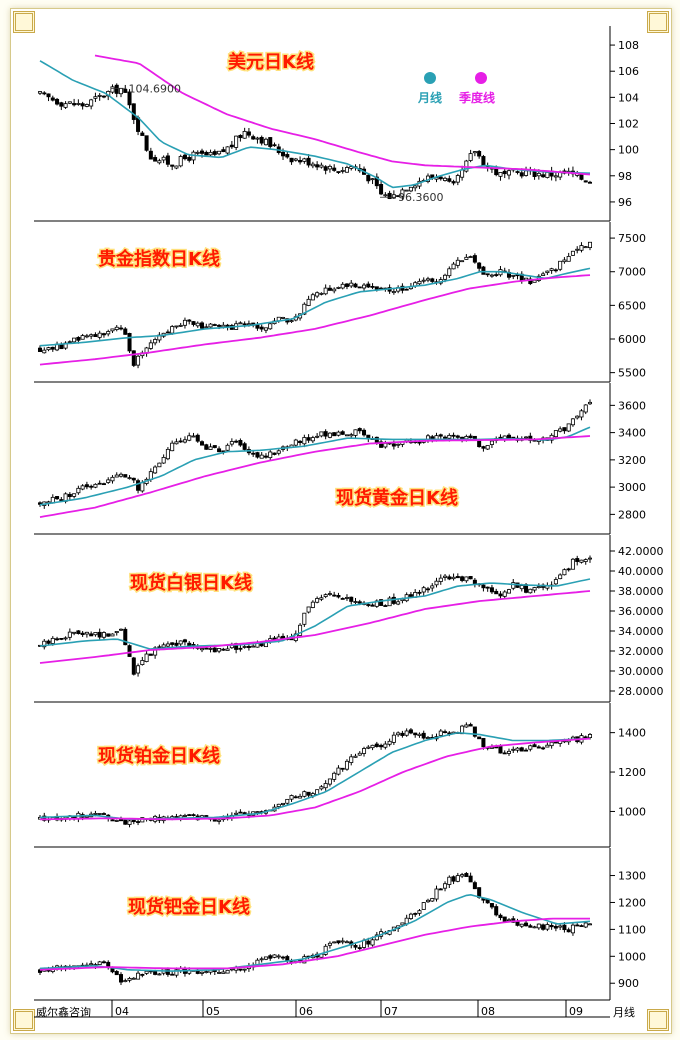  Describe the element at coordinates (340, 302) in the screenshot. I see `chart-panel: 5500 6000 6500 7000 7500 贵金指数日K线` at that location.